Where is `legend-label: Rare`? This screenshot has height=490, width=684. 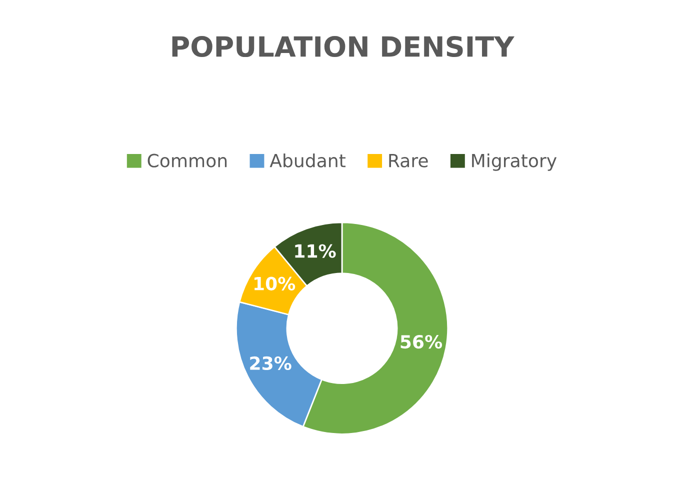
legend-label: Rare is located at coordinates (408, 161).